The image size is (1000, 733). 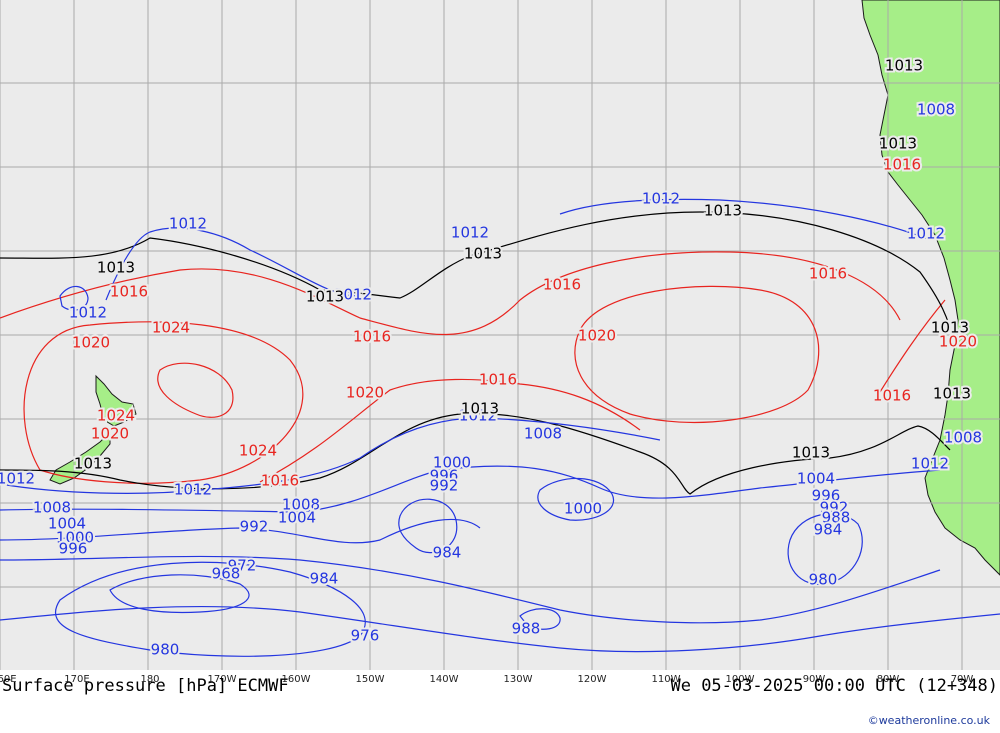 I want to click on isobar-label-halo: 980, so click(x=823, y=580).